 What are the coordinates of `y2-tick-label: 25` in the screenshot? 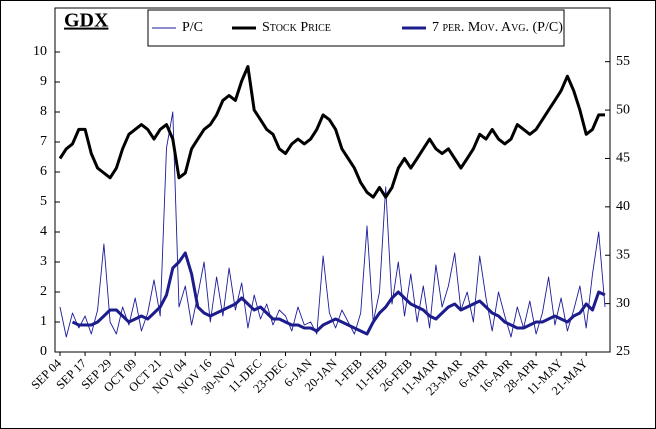 It's located at (623, 351).